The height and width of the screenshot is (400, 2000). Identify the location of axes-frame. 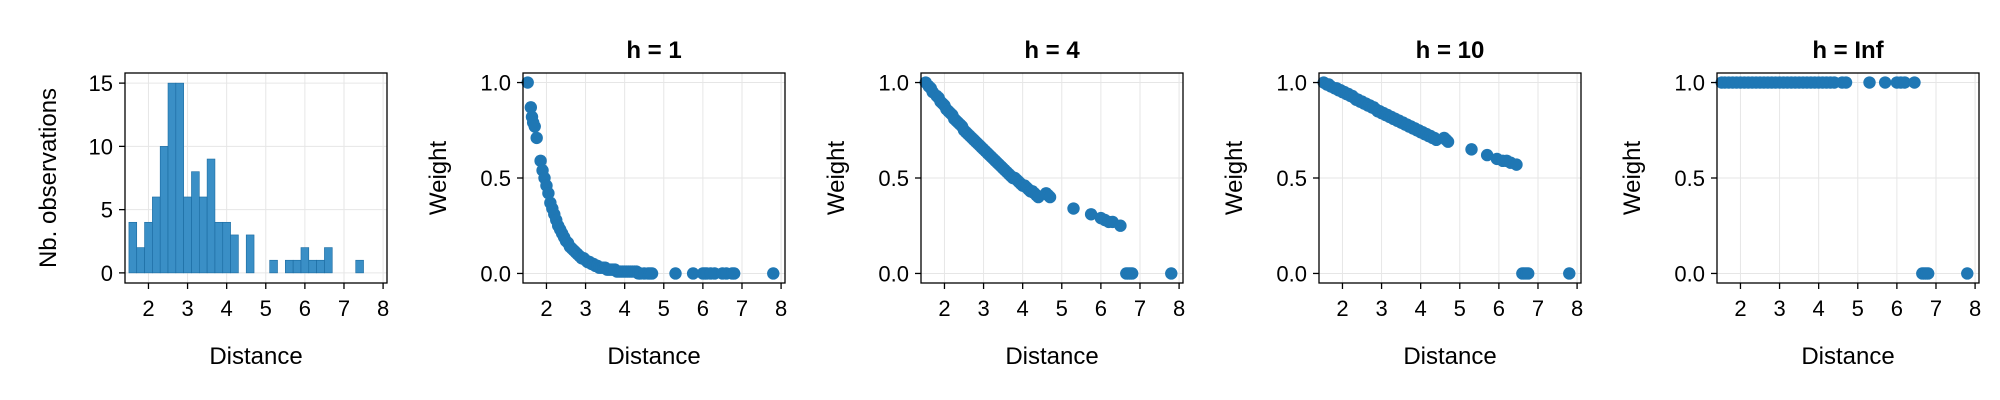
(256, 178).